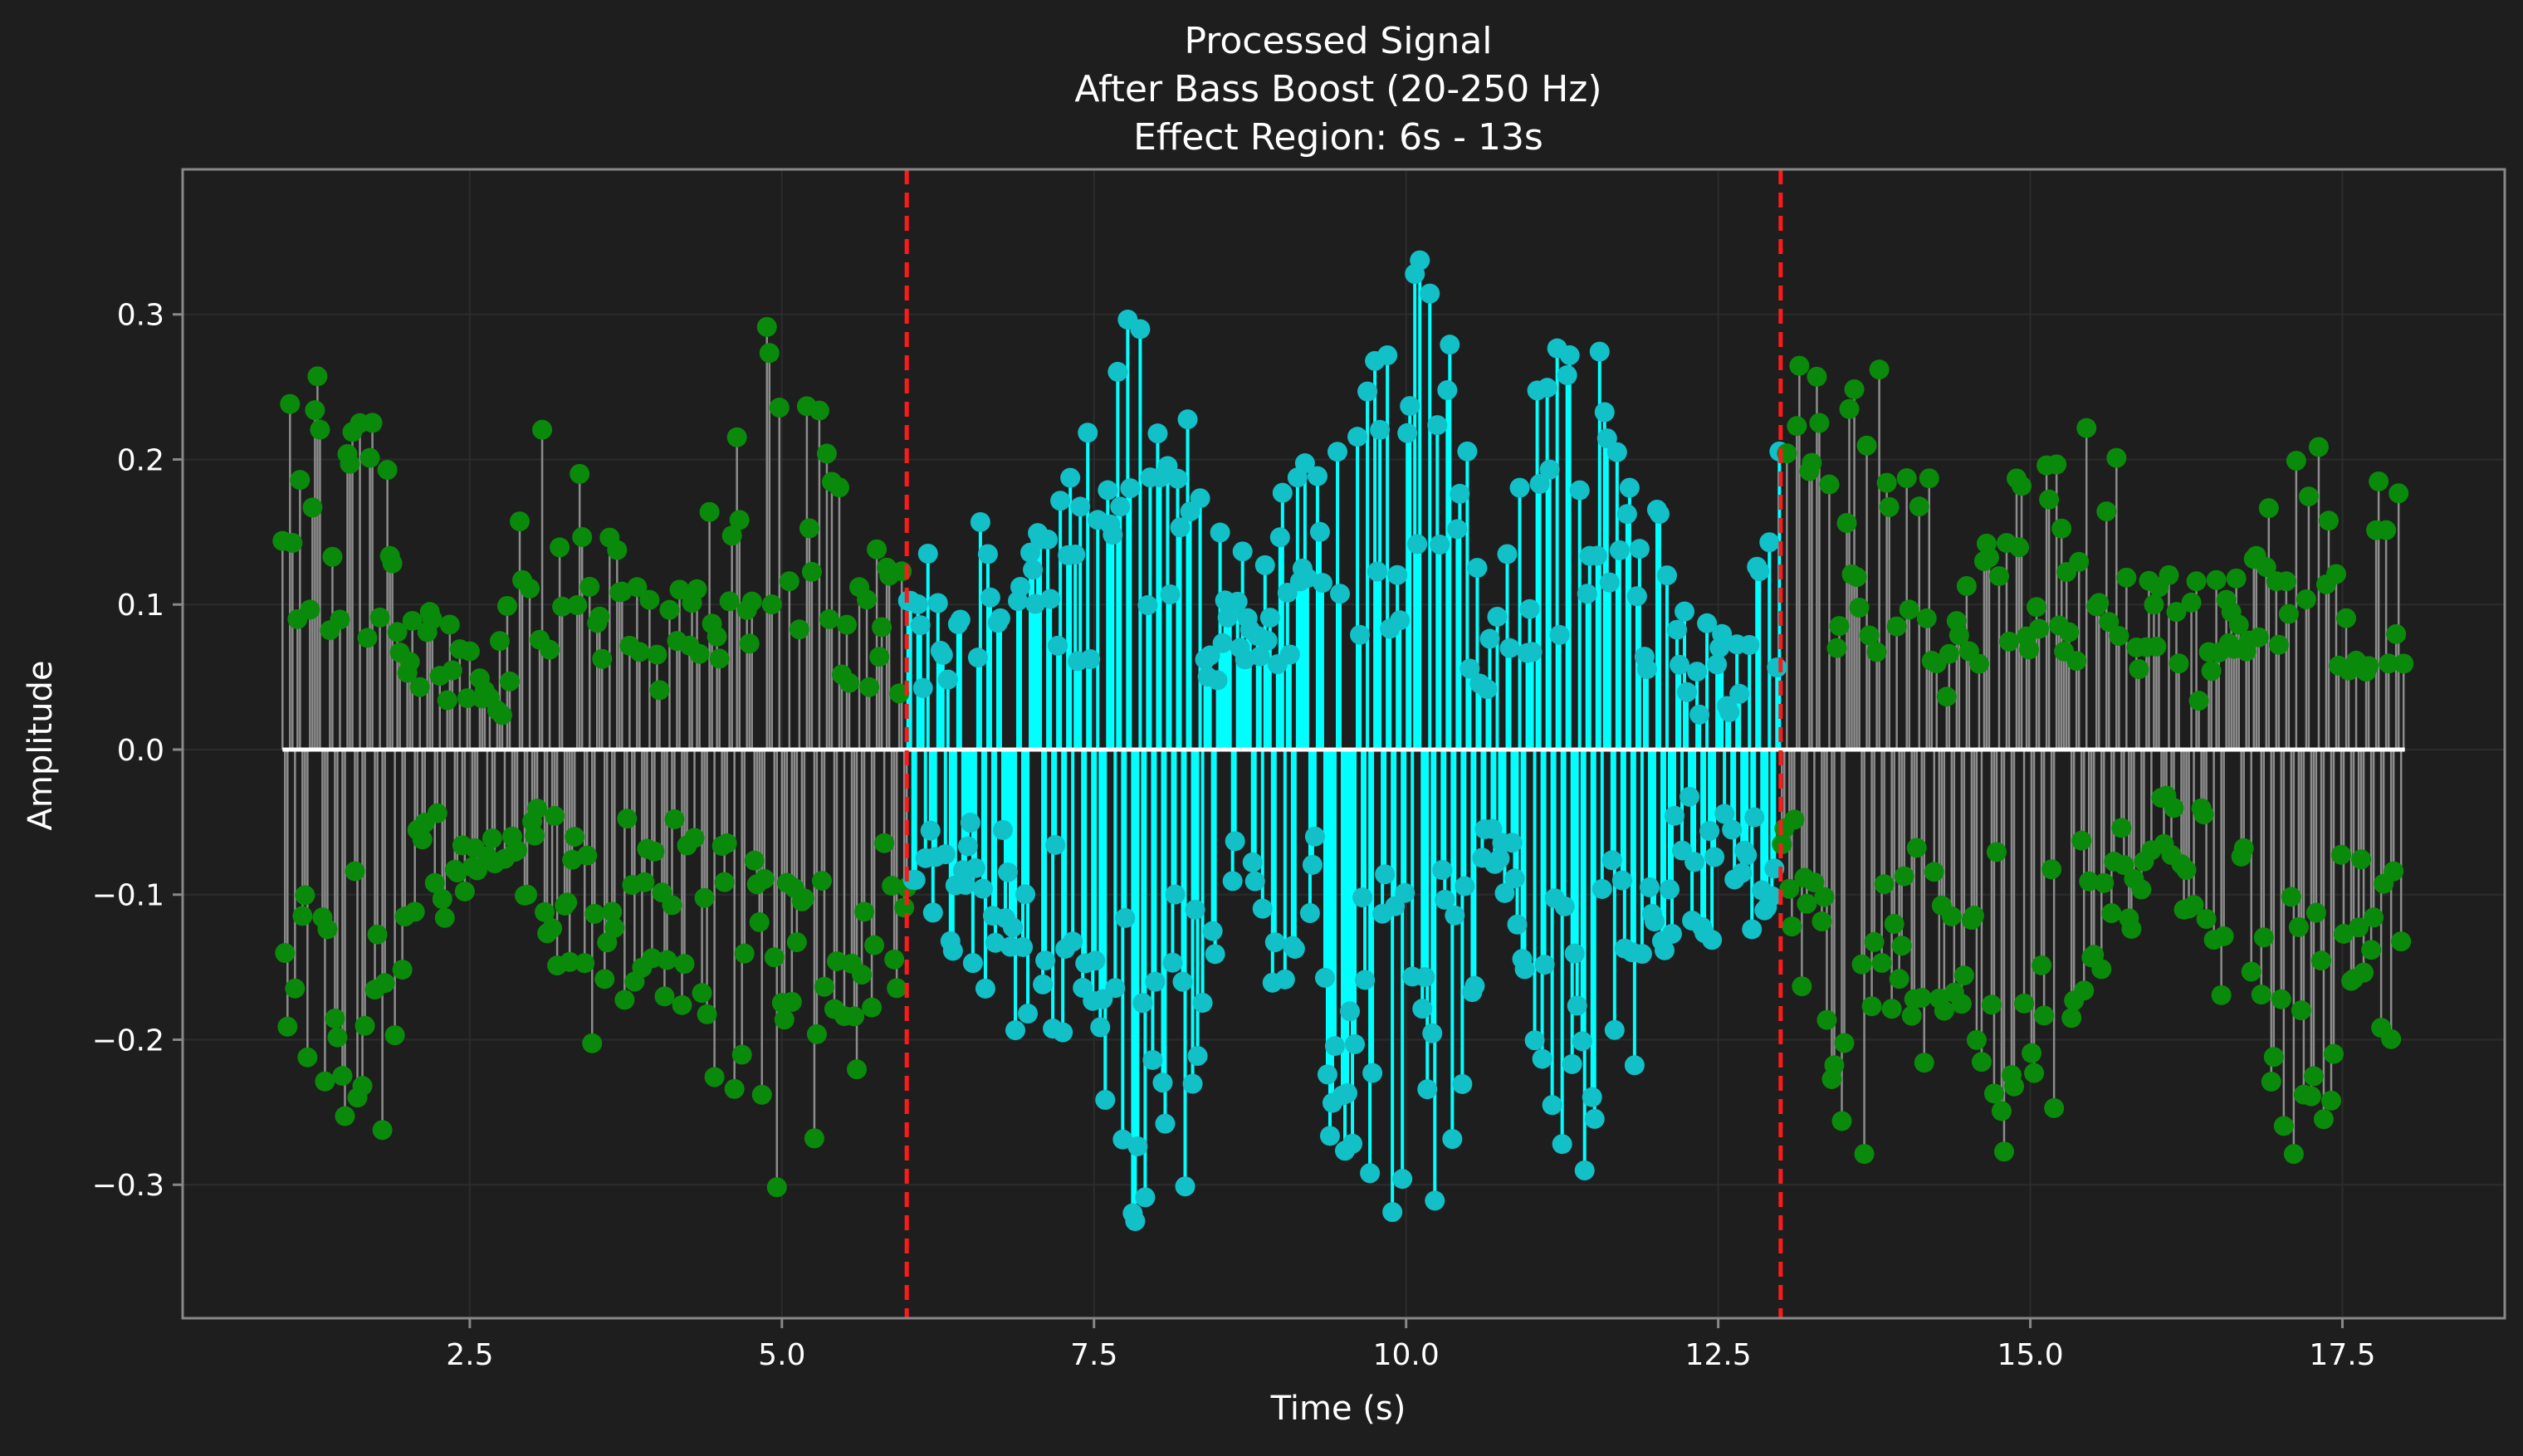  I want to click on x-tick-label: 5.0, so click(782, 1355).